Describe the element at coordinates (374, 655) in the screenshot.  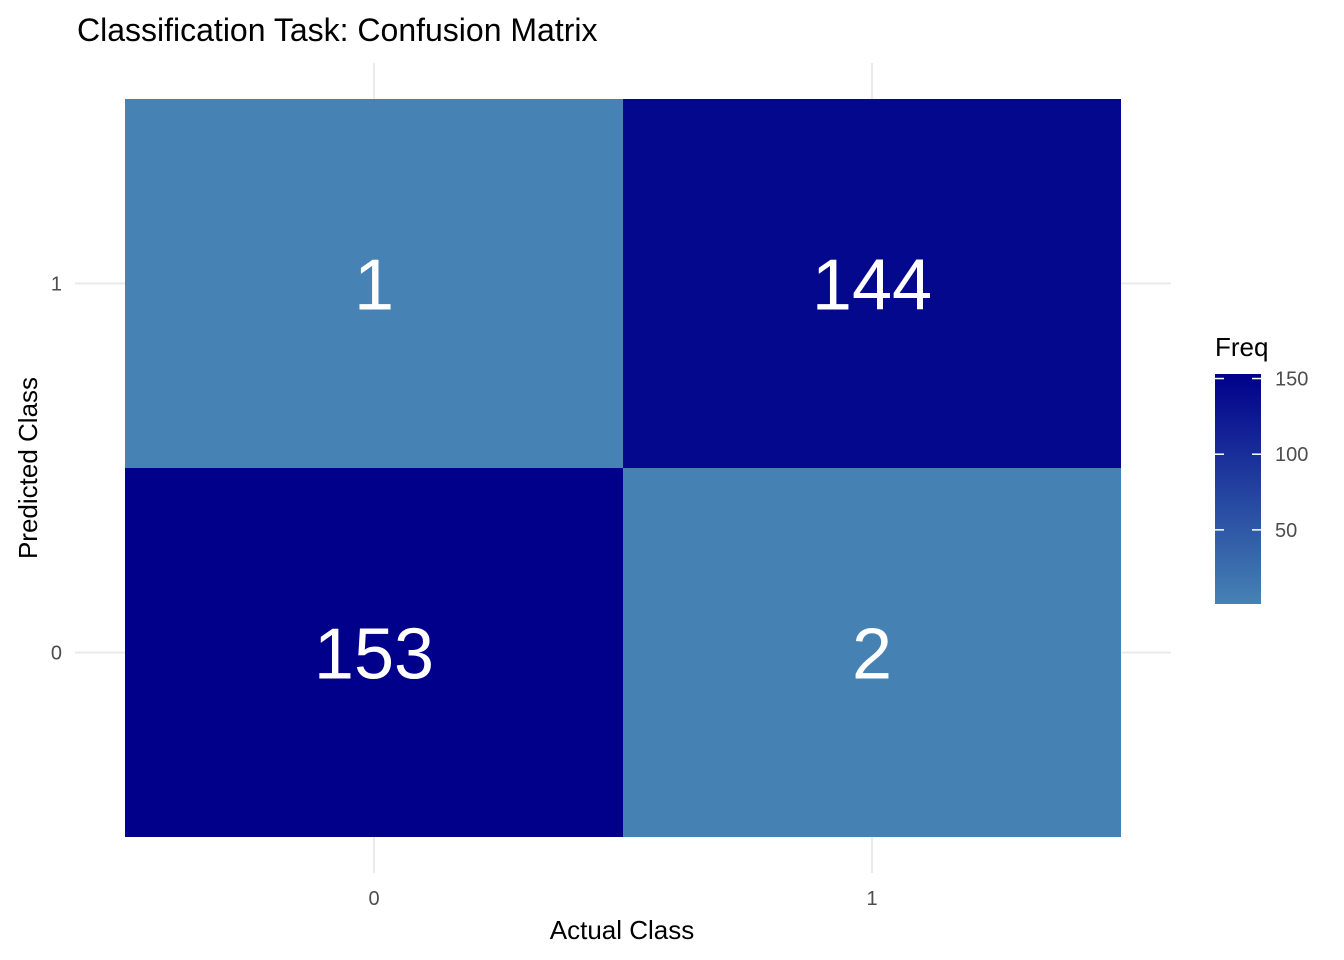
I see `cell-value-label: 153` at that location.